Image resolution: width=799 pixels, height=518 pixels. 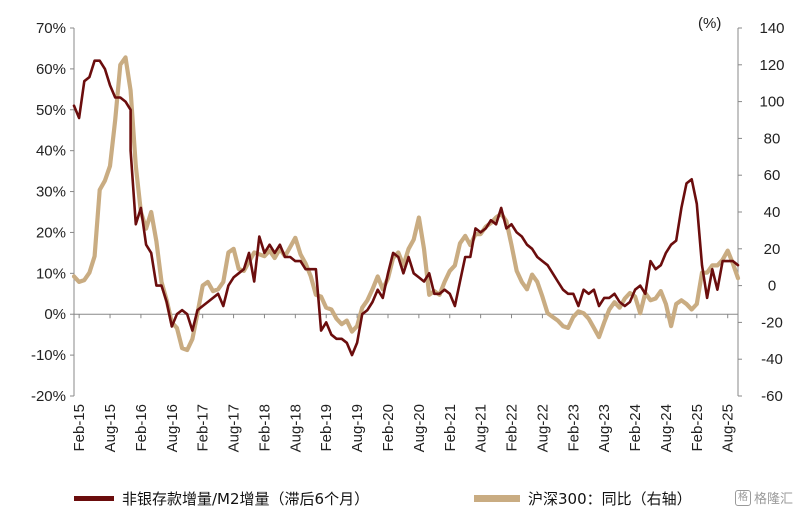 I want to click on right-axis-tick-label: -60, so click(x=772, y=396).